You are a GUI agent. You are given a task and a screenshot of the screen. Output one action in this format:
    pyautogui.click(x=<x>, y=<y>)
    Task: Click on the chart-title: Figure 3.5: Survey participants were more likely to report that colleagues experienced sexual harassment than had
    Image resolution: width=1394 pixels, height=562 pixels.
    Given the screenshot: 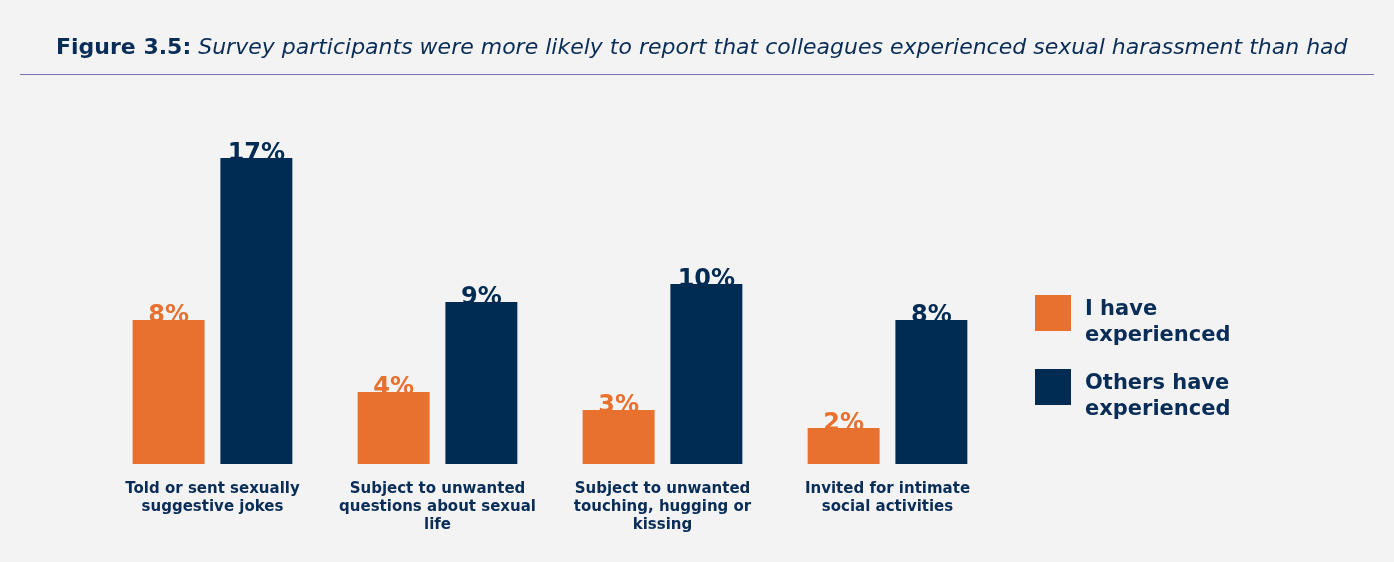 What is the action you would take?
    pyautogui.click(x=702, y=46)
    